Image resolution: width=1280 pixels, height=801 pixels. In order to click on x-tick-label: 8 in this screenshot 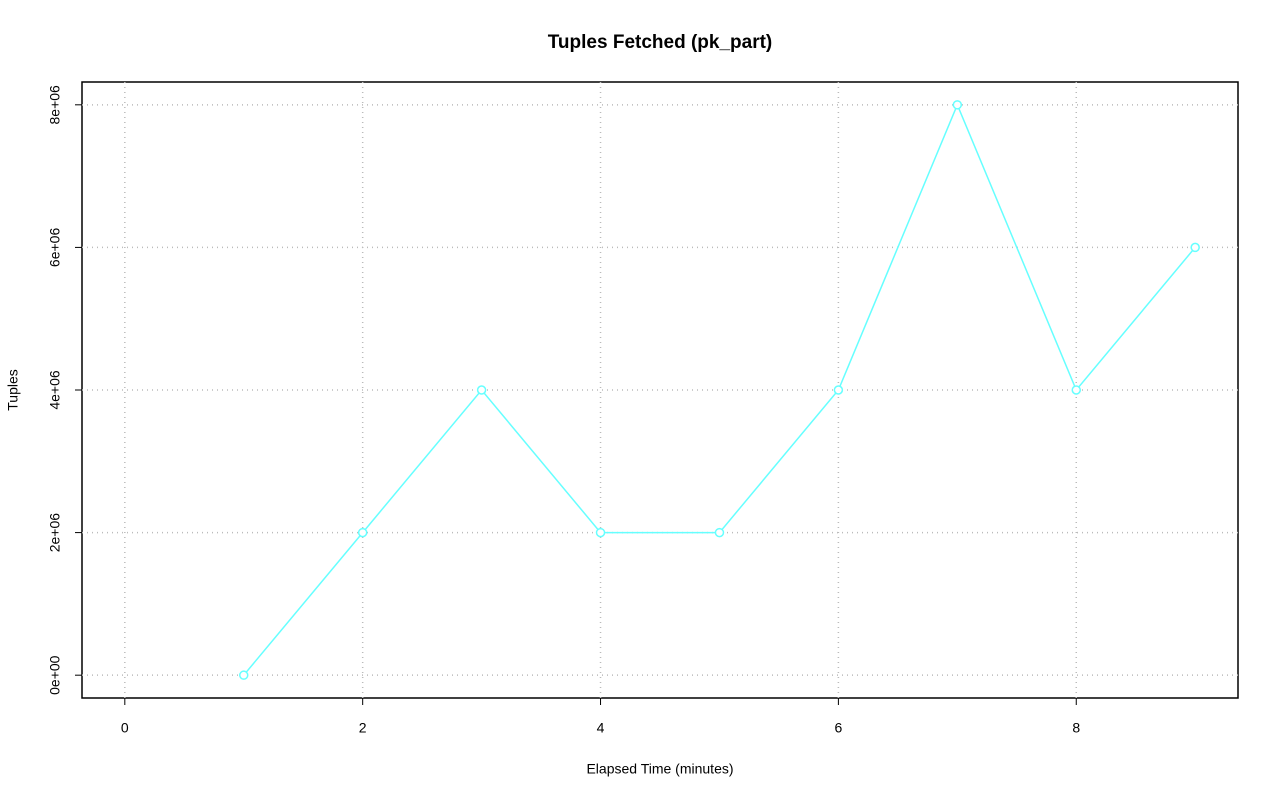, I will do `click(1076, 728)`.